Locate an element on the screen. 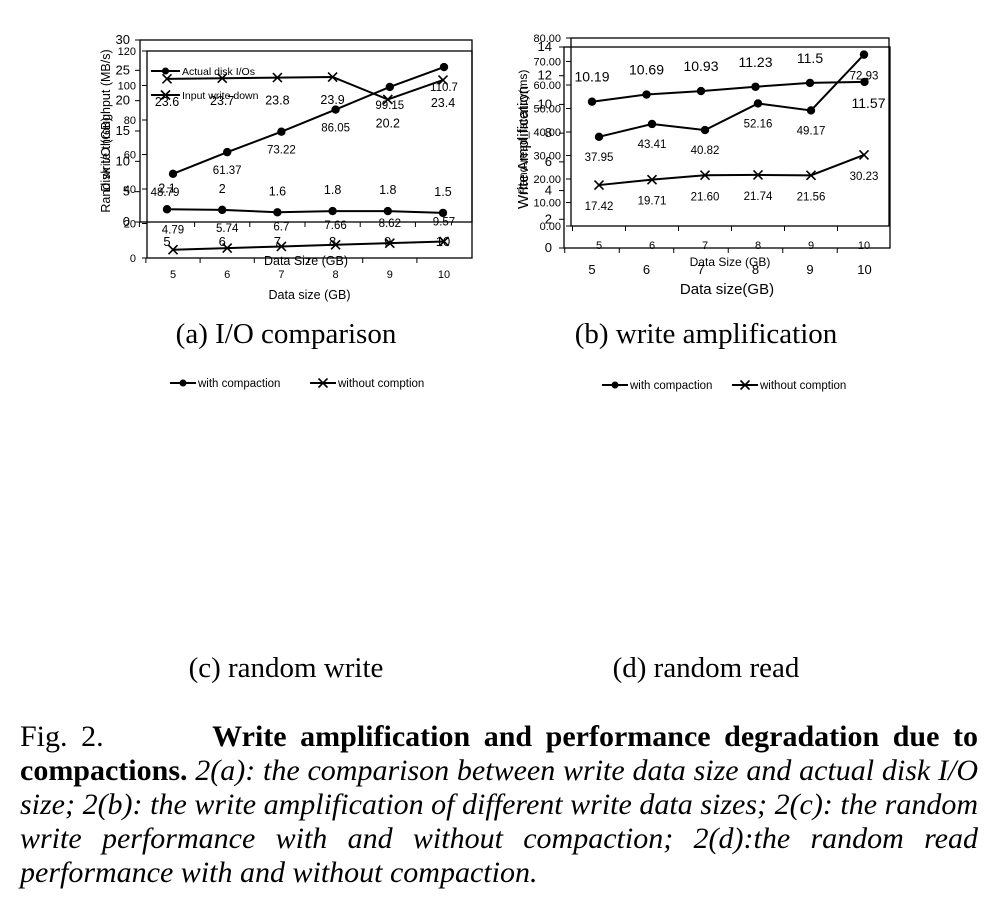  plot-frame is located at coordinates (309, 154).